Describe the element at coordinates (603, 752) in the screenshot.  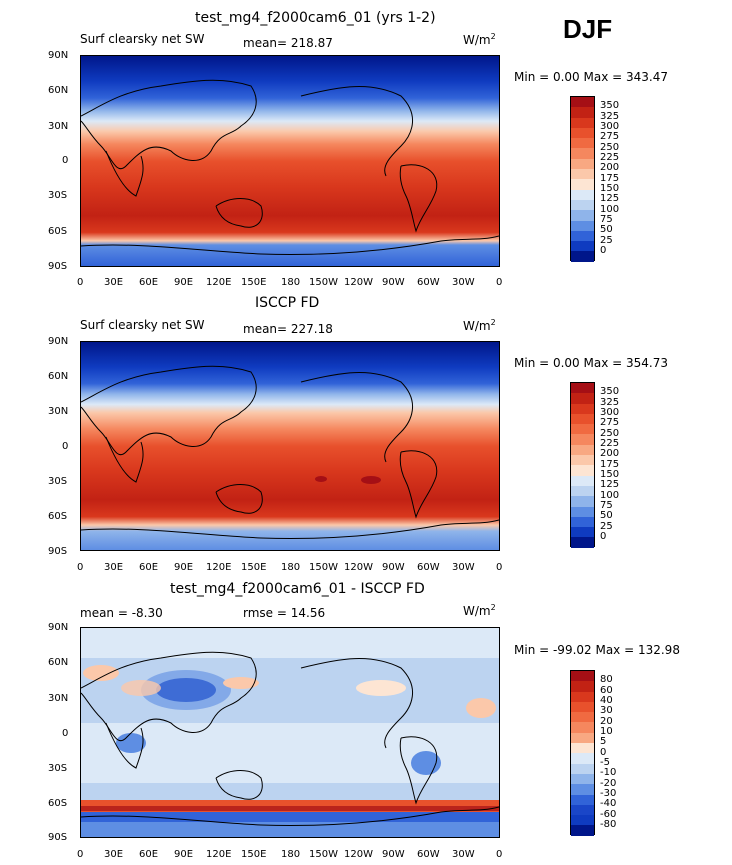
I see `panel-3-colorbar-label: 0` at that location.